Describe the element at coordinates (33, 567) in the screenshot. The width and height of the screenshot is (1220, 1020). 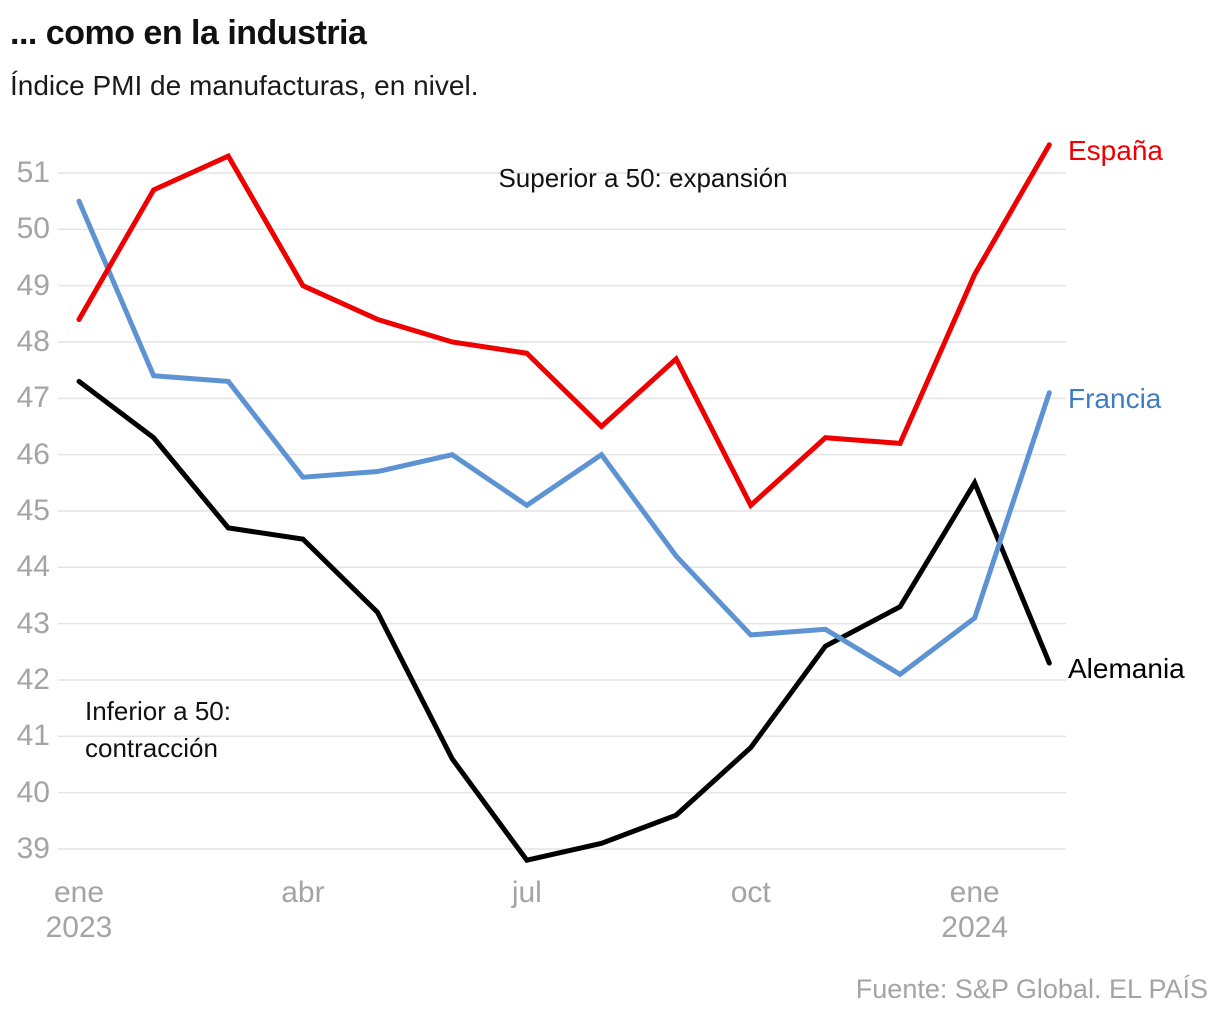
I see `y-tick-label: 44` at that location.